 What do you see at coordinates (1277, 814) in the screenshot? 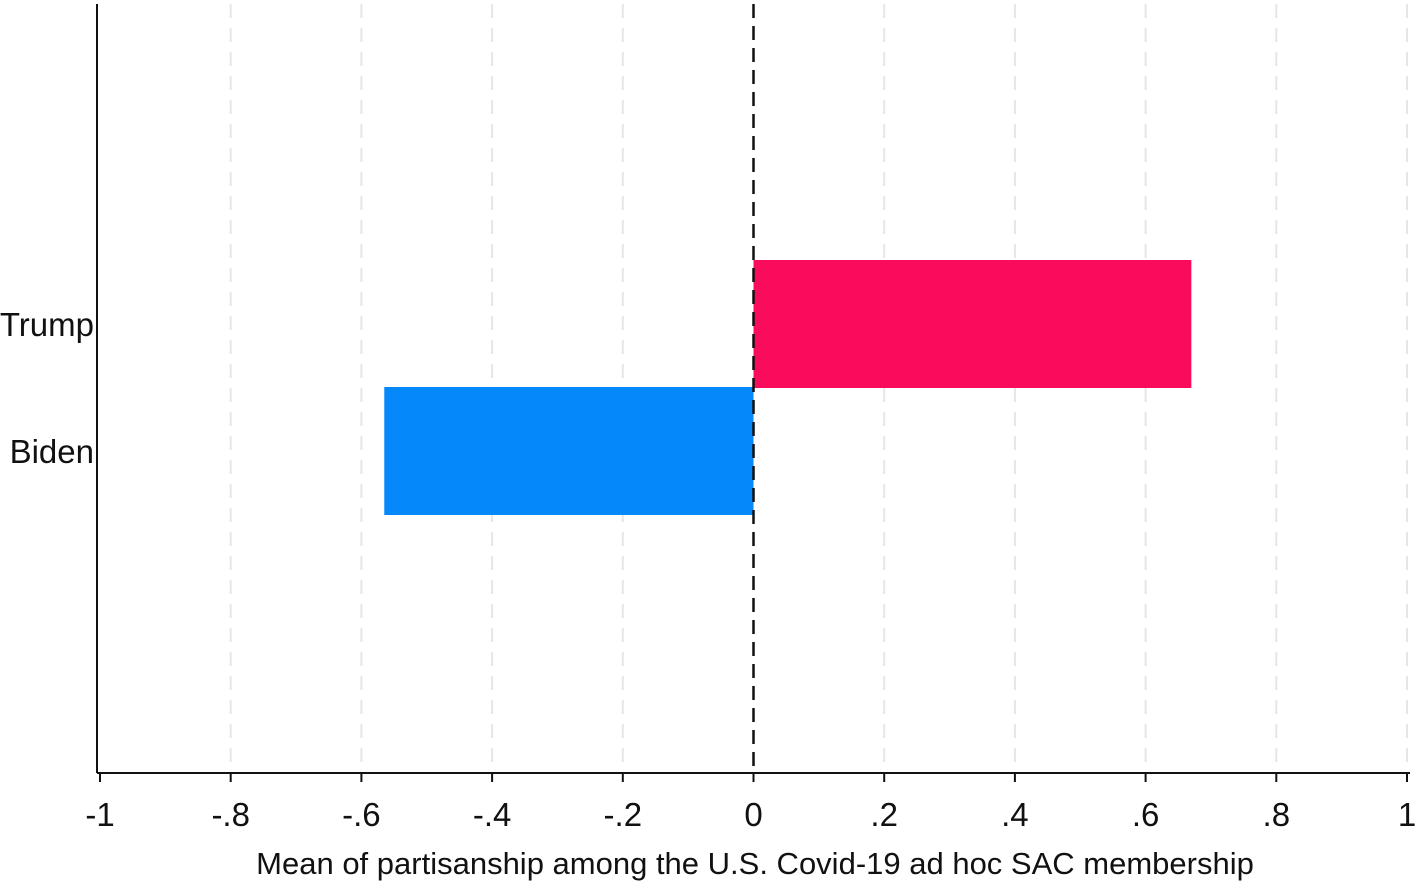
I see `x-tick-label: .8` at bounding box center [1277, 814].